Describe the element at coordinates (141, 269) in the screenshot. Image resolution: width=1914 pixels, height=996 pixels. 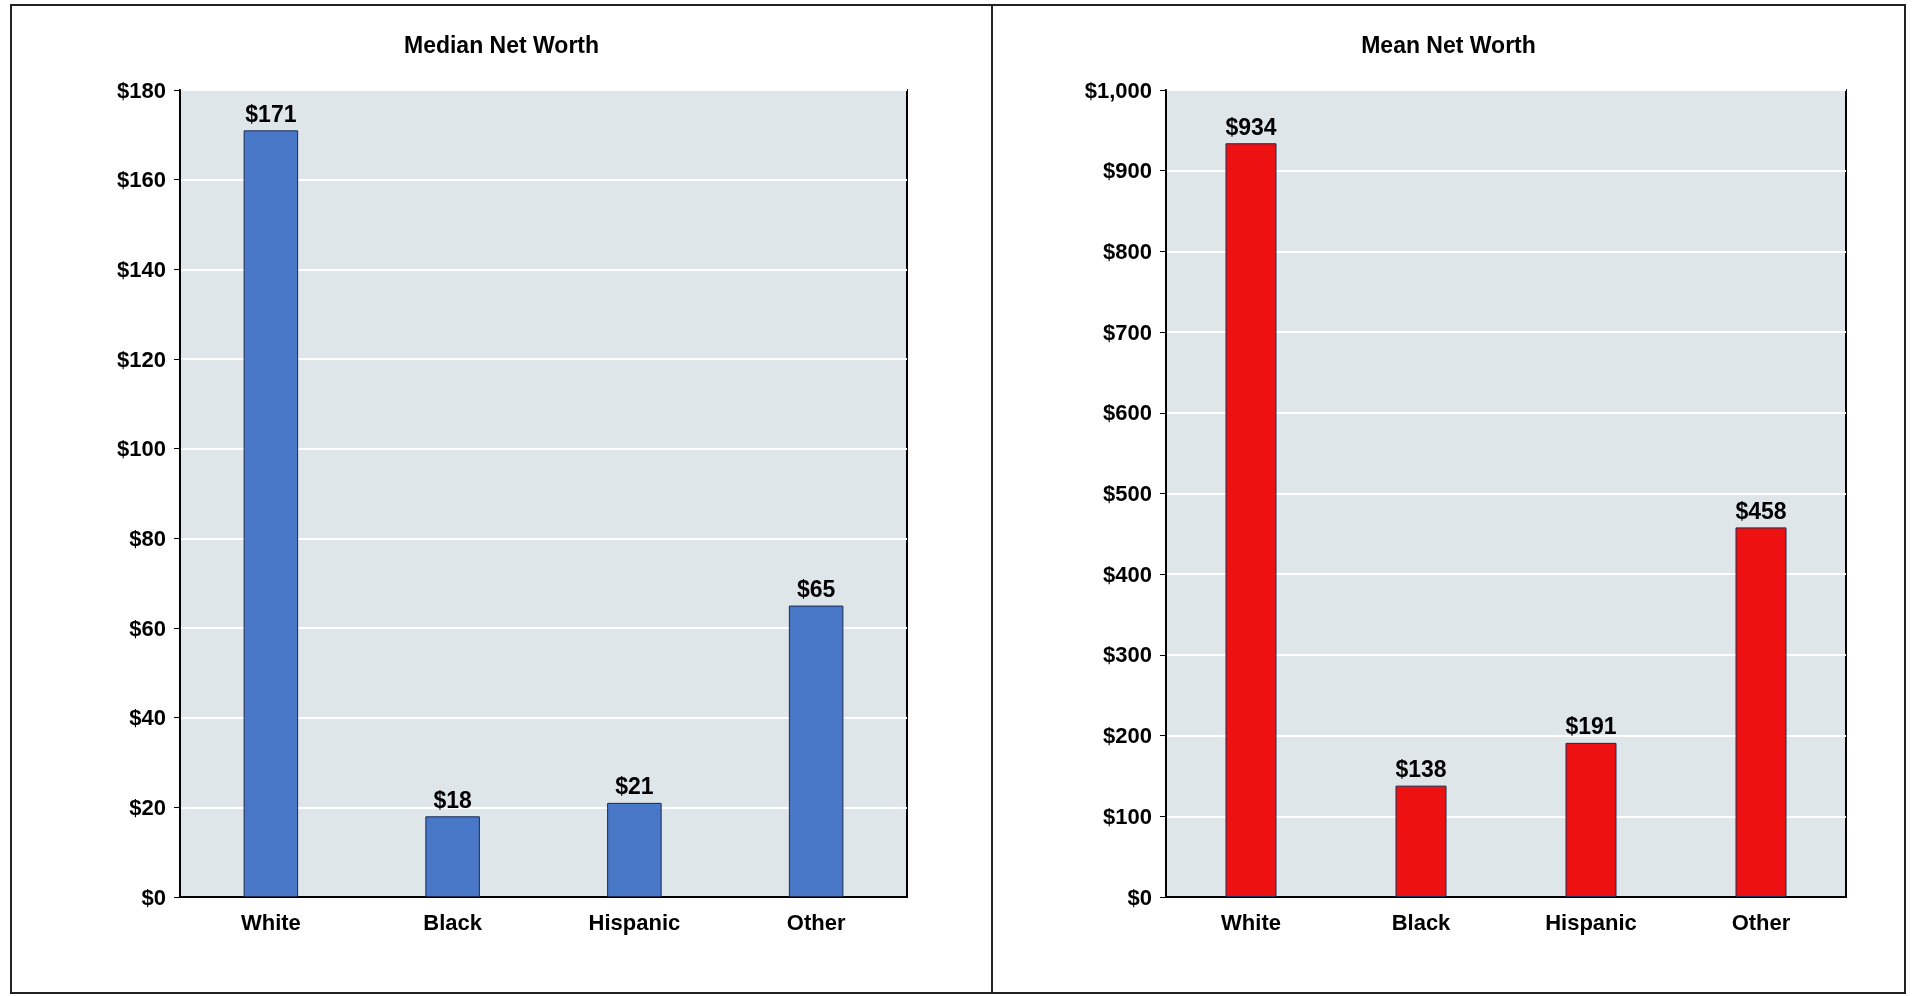
I see `y-tick-label: $140` at that location.